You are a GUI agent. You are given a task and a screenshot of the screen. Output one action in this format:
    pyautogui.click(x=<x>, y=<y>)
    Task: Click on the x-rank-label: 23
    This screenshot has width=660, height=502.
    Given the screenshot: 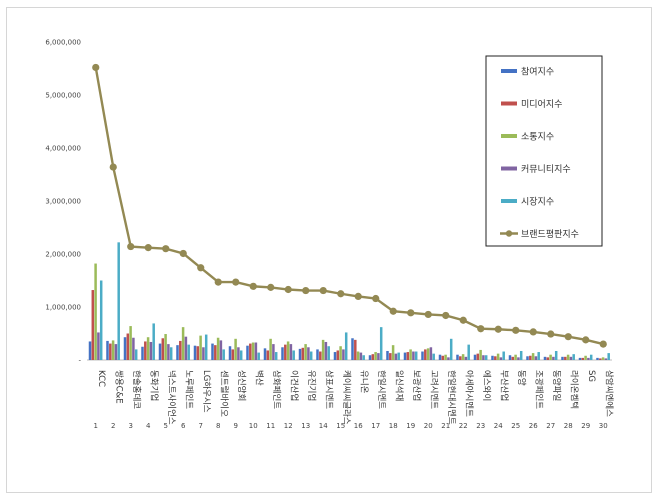 What is the action you would take?
    pyautogui.click(x=480, y=426)
    